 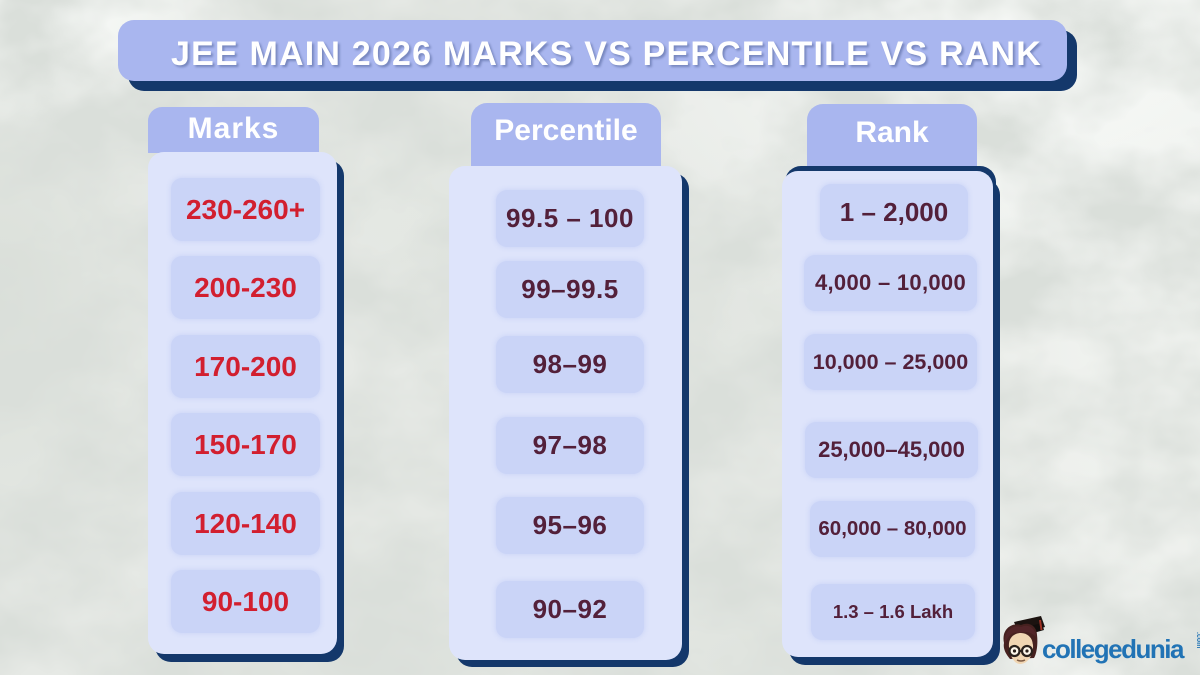 I want to click on svg-text: .com, so click(x=1197, y=640).